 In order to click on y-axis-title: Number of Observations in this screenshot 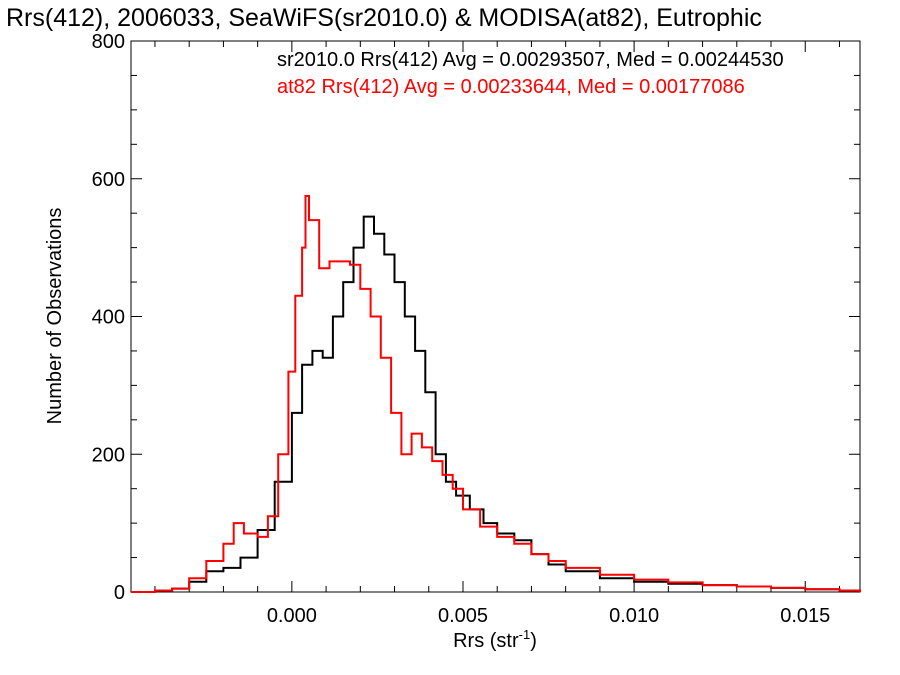, I will do `click(55, 316)`.